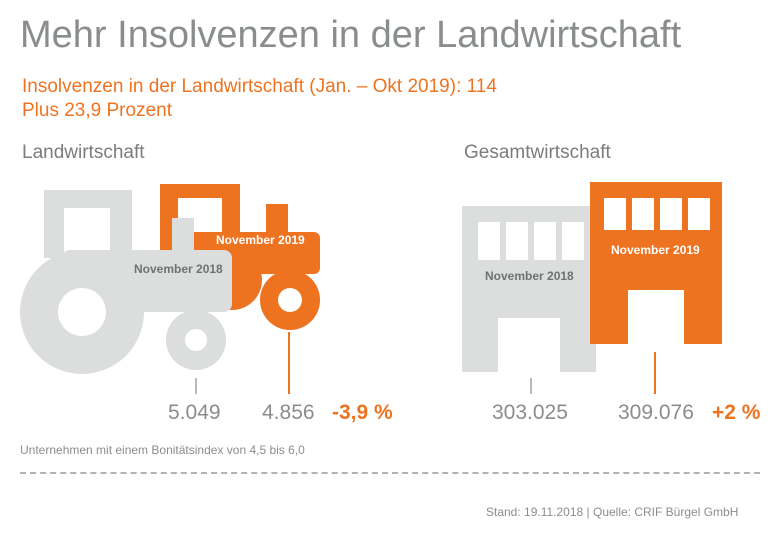 The image size is (783, 540). I want to click on building-2018-shape, so click(529, 289).